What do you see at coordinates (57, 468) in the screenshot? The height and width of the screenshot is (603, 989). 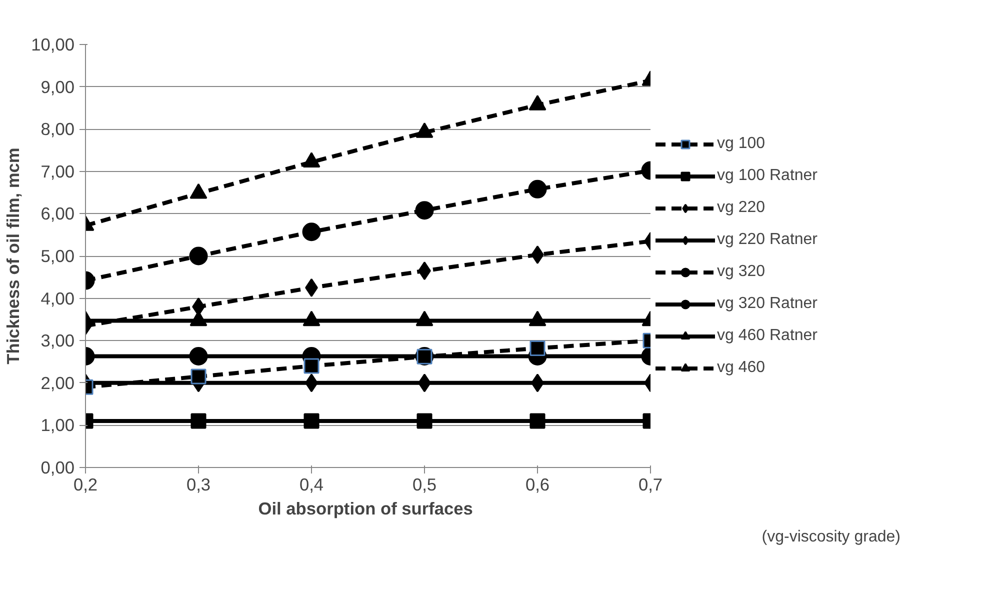 I see `y-tick-label: 0,00` at bounding box center [57, 468].